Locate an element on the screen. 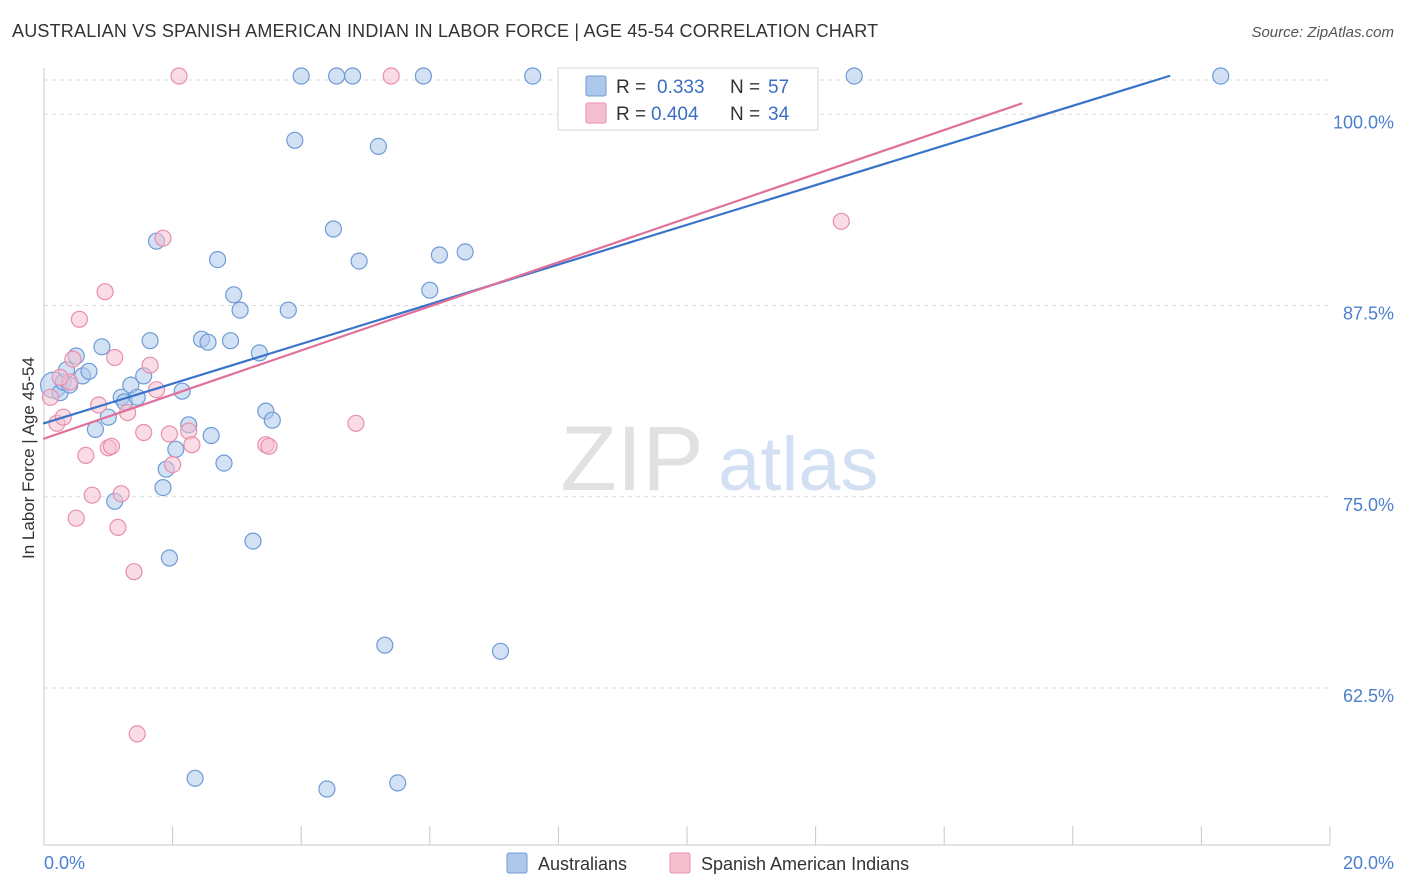 The height and width of the screenshot is (892, 1406). legend-label-spanish: Spanish American Indians is located at coordinates (805, 864).